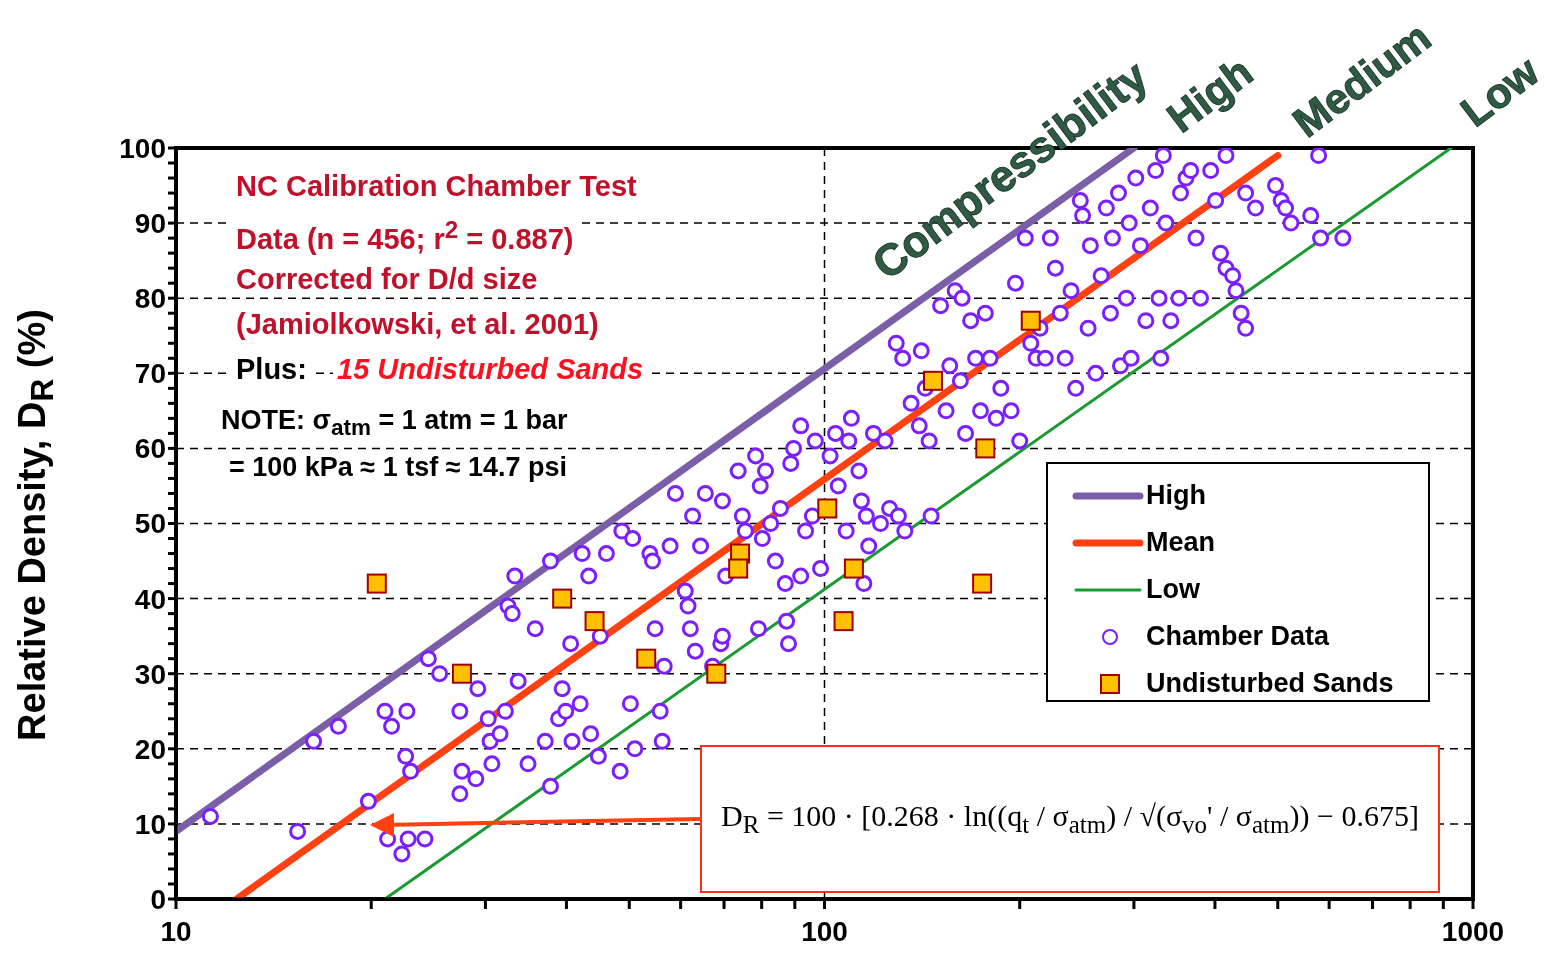 This screenshot has width=1550, height=974. What do you see at coordinates (150, 374) in the screenshot?
I see `y-tick-label: 70` at bounding box center [150, 374].